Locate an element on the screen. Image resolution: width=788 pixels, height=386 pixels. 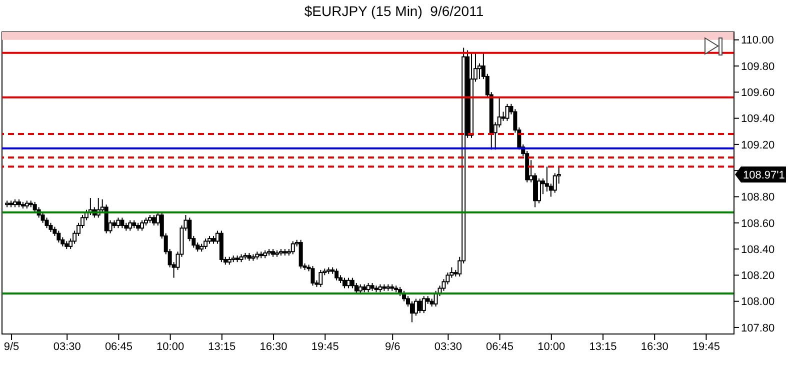
y-tick-label: 110.00 is located at coordinates (757, 40).